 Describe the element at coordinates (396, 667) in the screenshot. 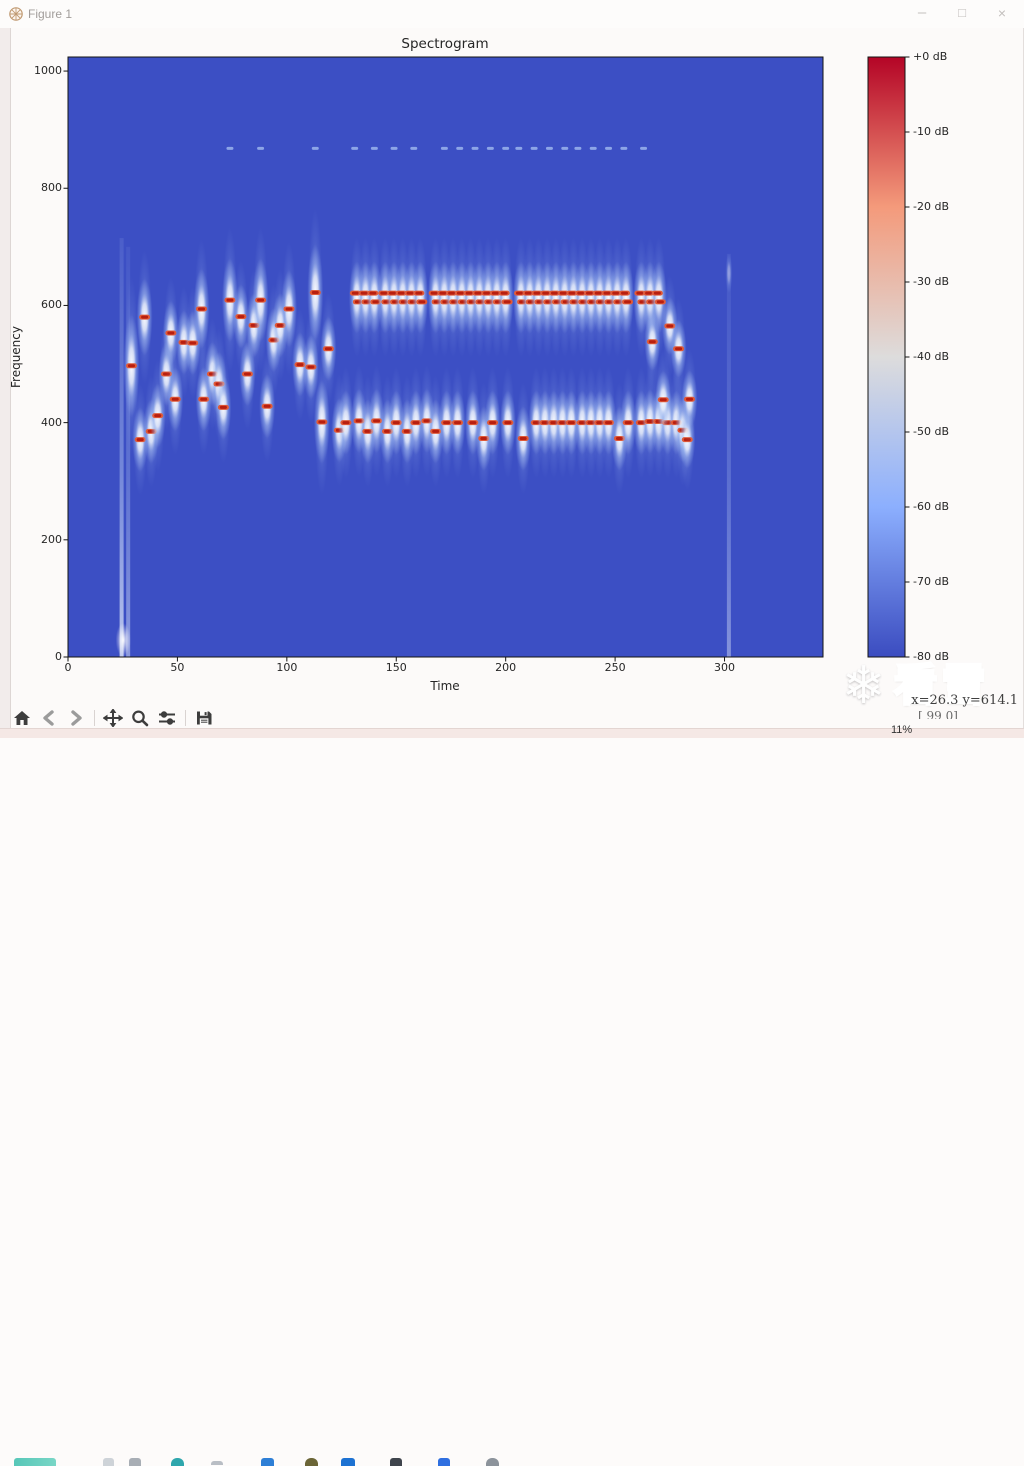

I see `xtick-label: 150` at that location.